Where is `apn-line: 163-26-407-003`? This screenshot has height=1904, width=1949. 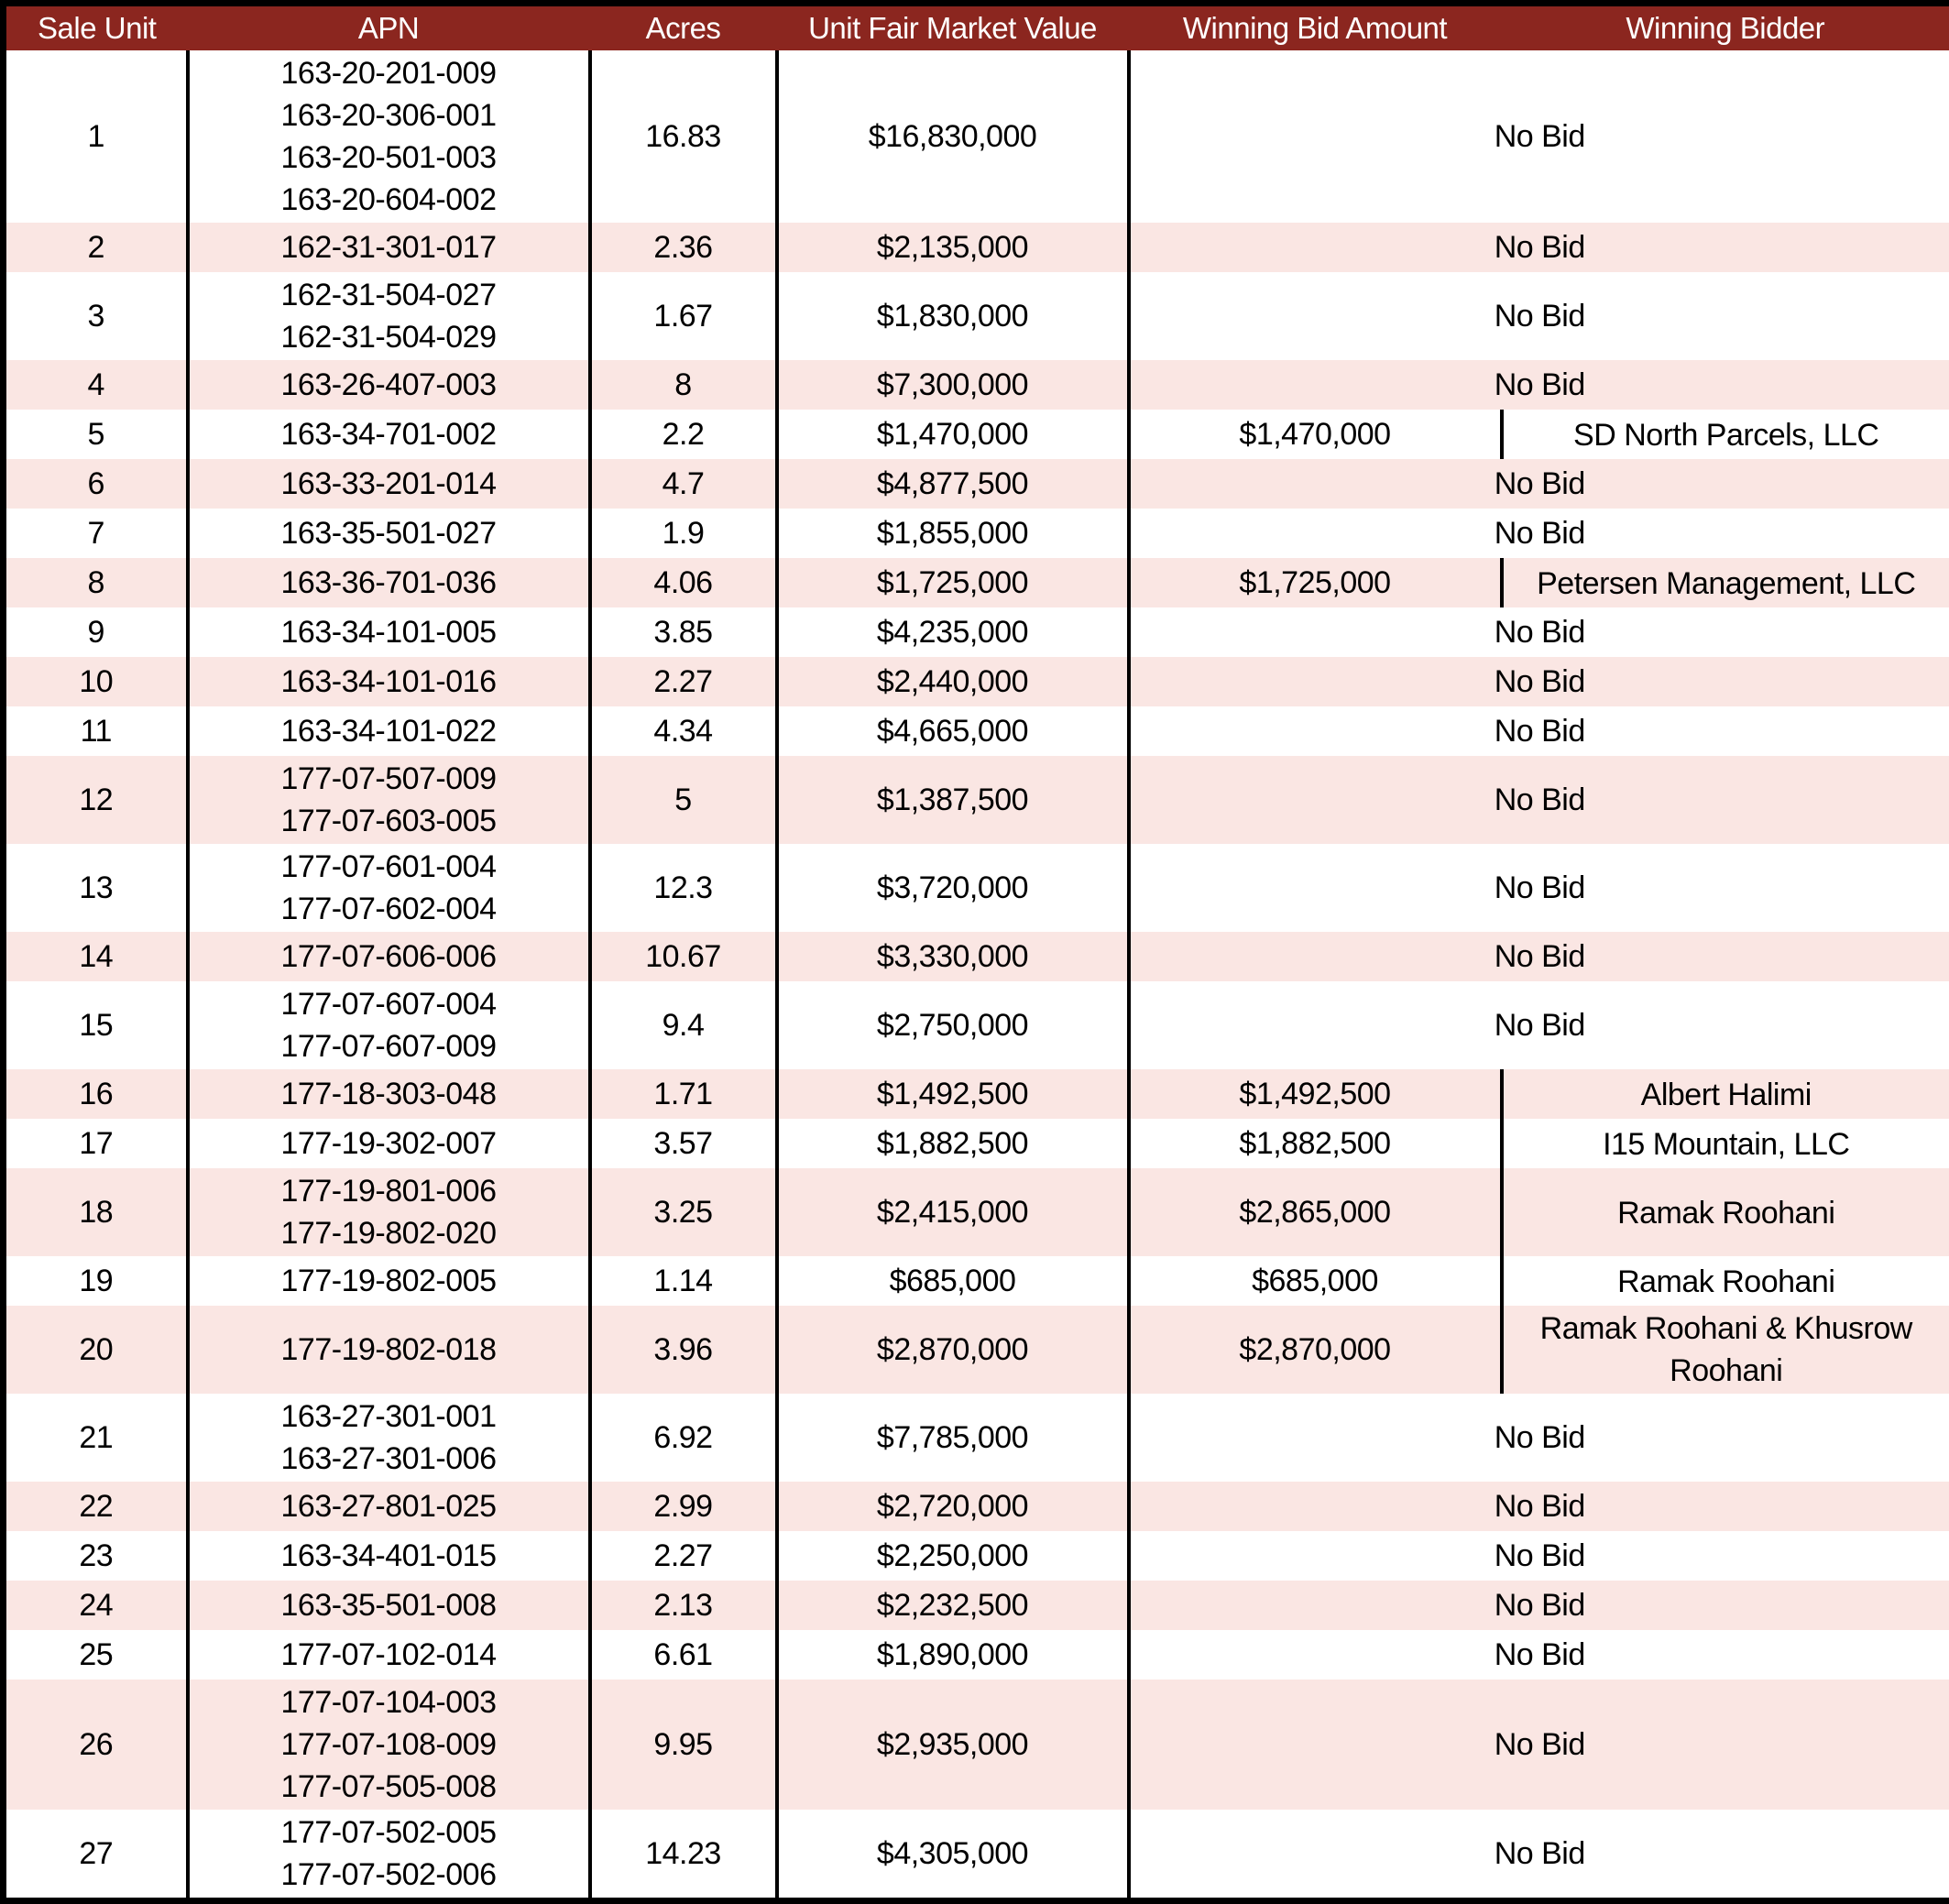 apn-line: 163-26-407-003 is located at coordinates (389, 385).